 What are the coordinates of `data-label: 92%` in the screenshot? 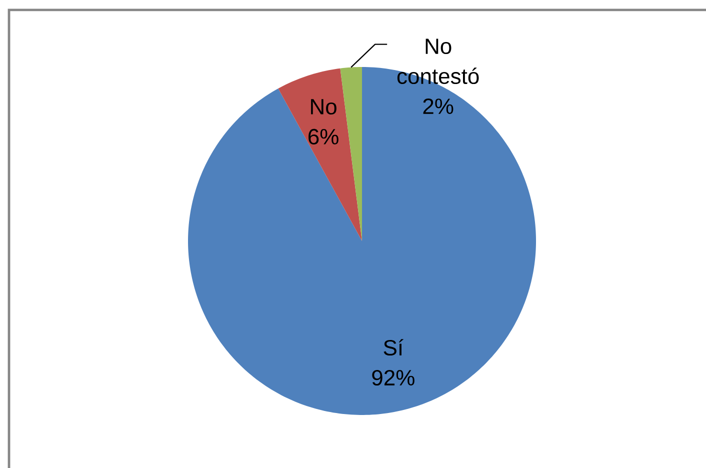 It's located at (393, 378).